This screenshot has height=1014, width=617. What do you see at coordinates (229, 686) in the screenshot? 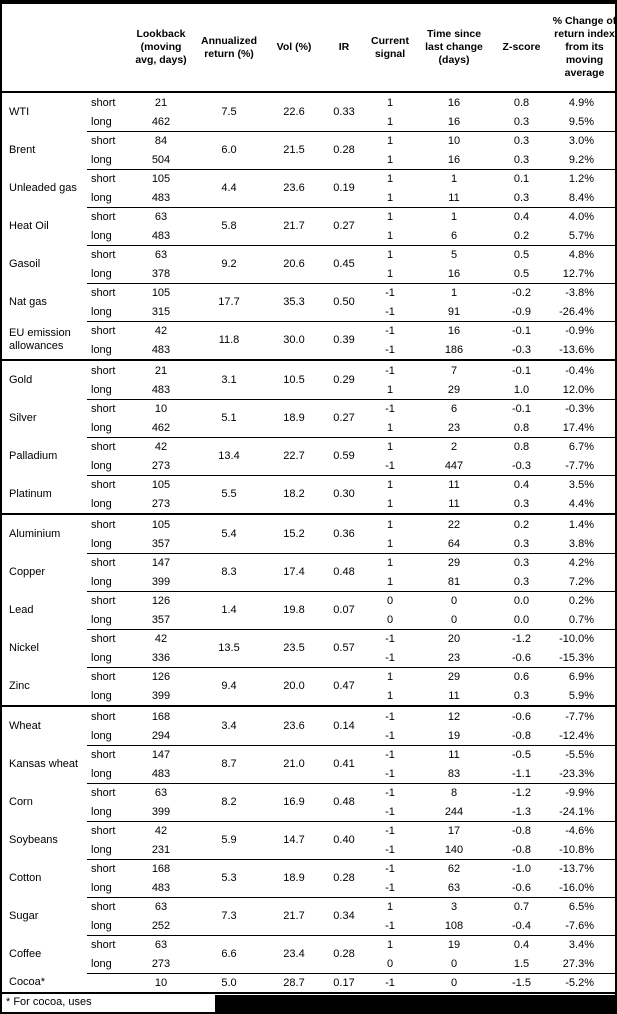
I see `annualized-return-value: 9.4` at bounding box center [229, 686].